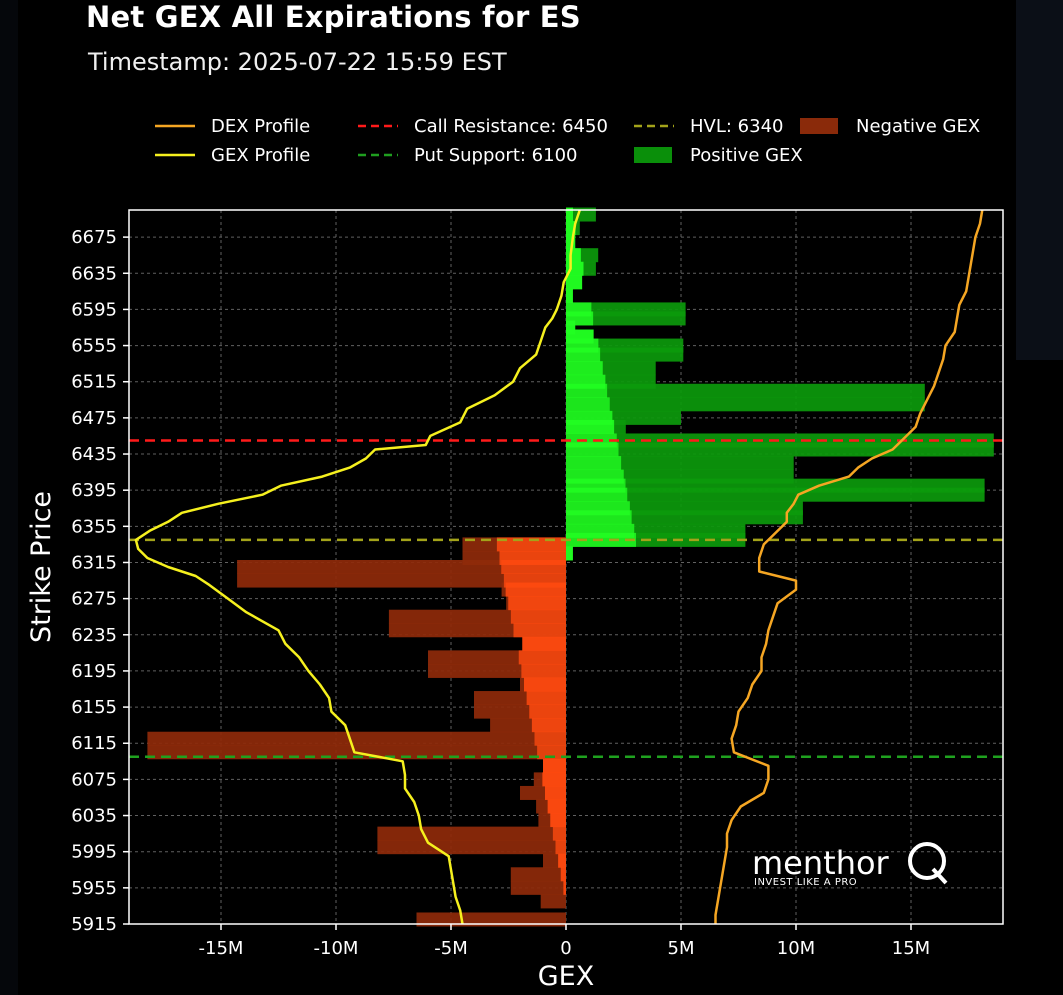 The width and height of the screenshot is (1063, 995). I want to click on y-tick-label: 6275, so click(94, 599).